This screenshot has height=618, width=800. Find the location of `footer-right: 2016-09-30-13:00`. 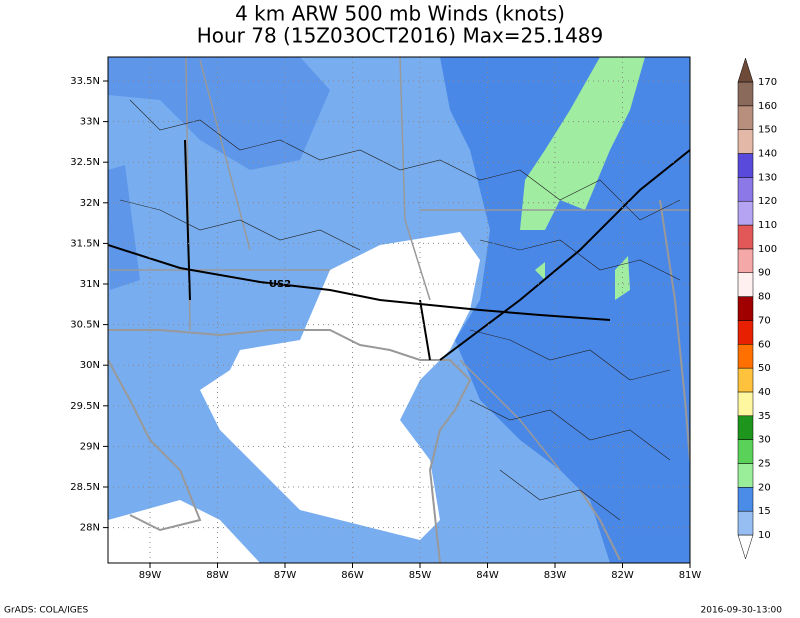

footer-right: 2016-09-30-13:00 is located at coordinates (742, 611).